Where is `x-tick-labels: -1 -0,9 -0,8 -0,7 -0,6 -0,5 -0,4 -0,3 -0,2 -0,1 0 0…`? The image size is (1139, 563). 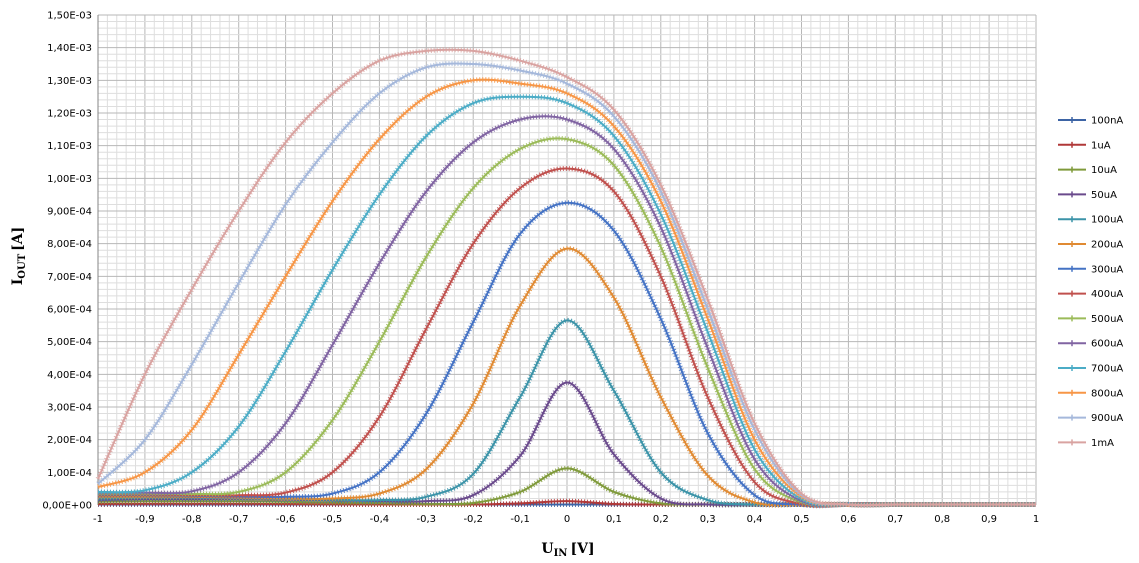 x-tick-labels: -1 -0,9 -0,8 -0,7 -0,6 -0,5 -0,4 -0,3 -0,2 -0,1 0 0… is located at coordinates (566, 519).